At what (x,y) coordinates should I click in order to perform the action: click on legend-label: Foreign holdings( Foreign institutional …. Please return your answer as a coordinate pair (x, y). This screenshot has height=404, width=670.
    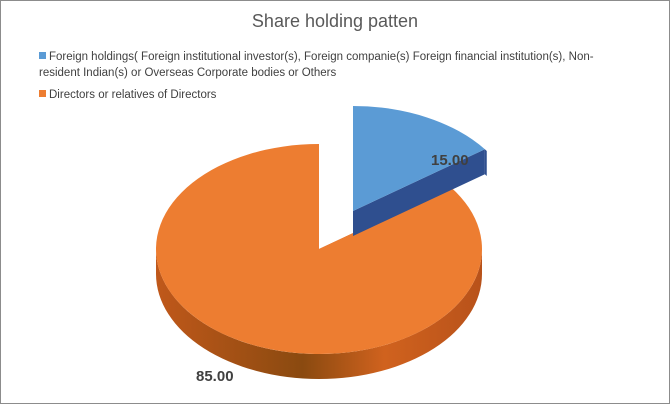
    Looking at the image, I should click on (316, 65).